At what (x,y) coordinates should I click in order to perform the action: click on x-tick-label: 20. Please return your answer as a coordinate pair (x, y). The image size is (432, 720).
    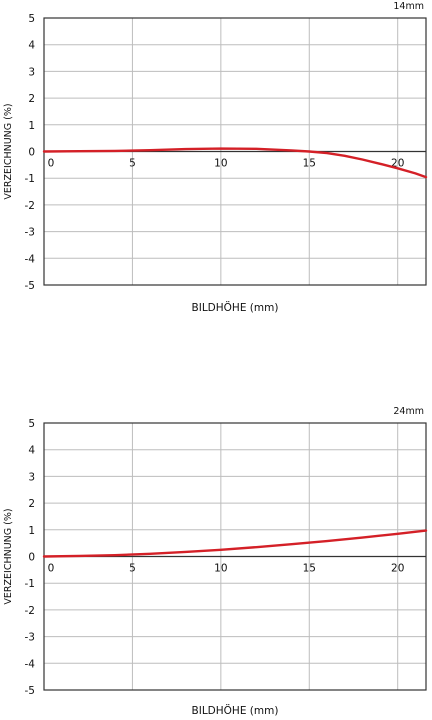
    Looking at the image, I should click on (397, 569).